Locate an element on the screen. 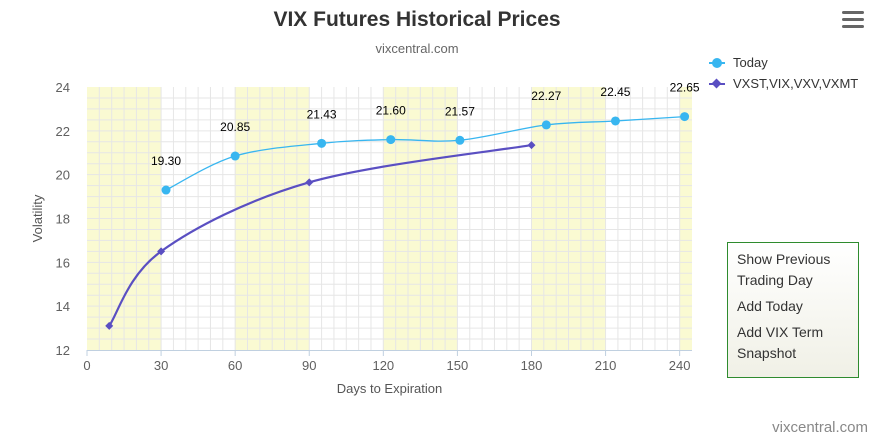  y-tick-label: 20 is located at coordinates (63, 175).